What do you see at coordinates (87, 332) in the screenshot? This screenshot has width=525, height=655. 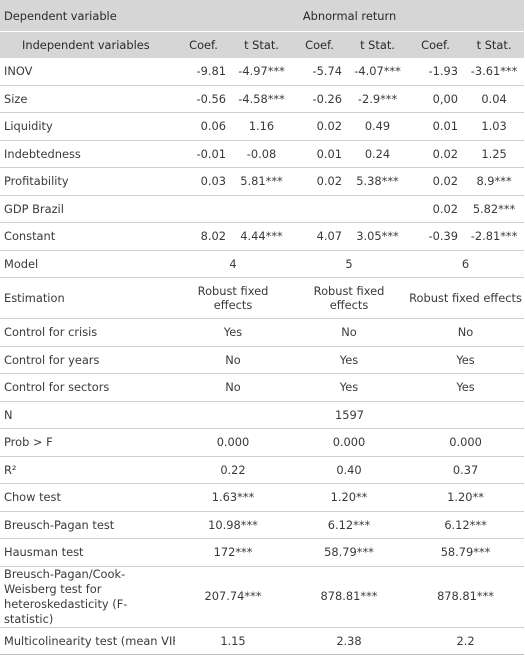 I see `row-label: Control for crisis` at bounding box center [87, 332].